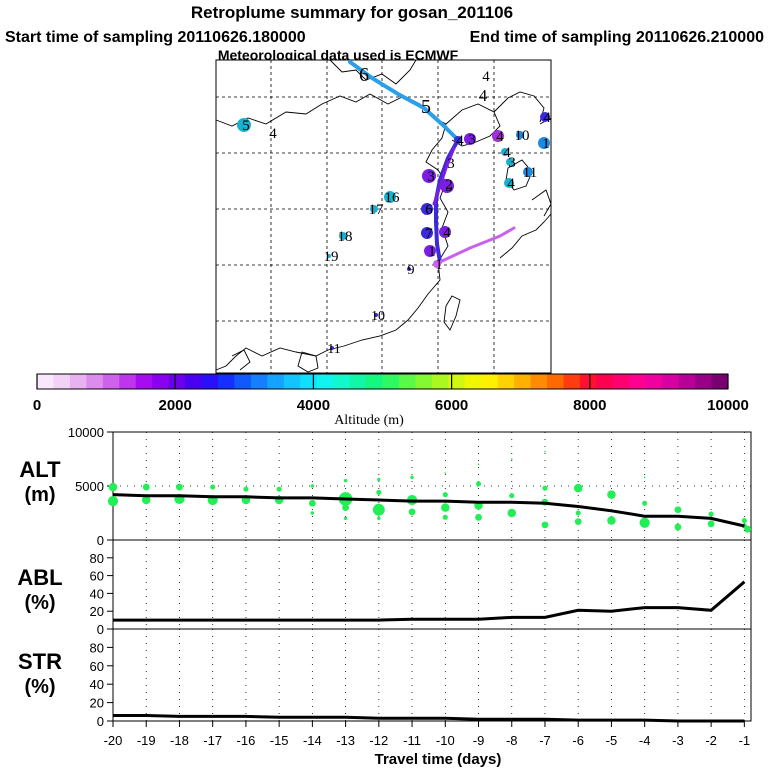 This screenshot has width=768, height=768. What do you see at coordinates (39, 687) in the screenshot?
I see `str-panel-unit: (%)` at bounding box center [39, 687].